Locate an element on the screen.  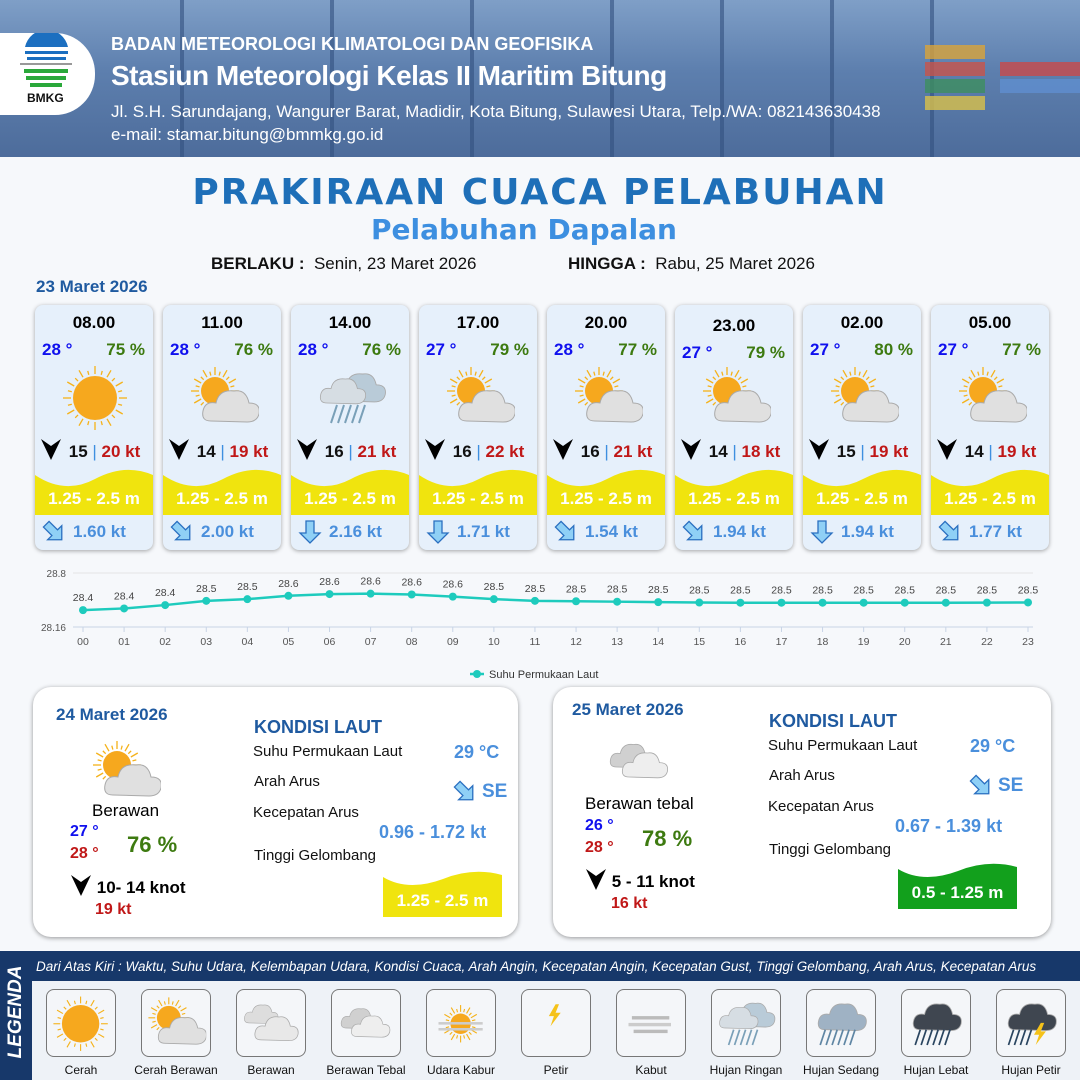
weather-condition: Berawan tebal is located at coordinates (639, 803).